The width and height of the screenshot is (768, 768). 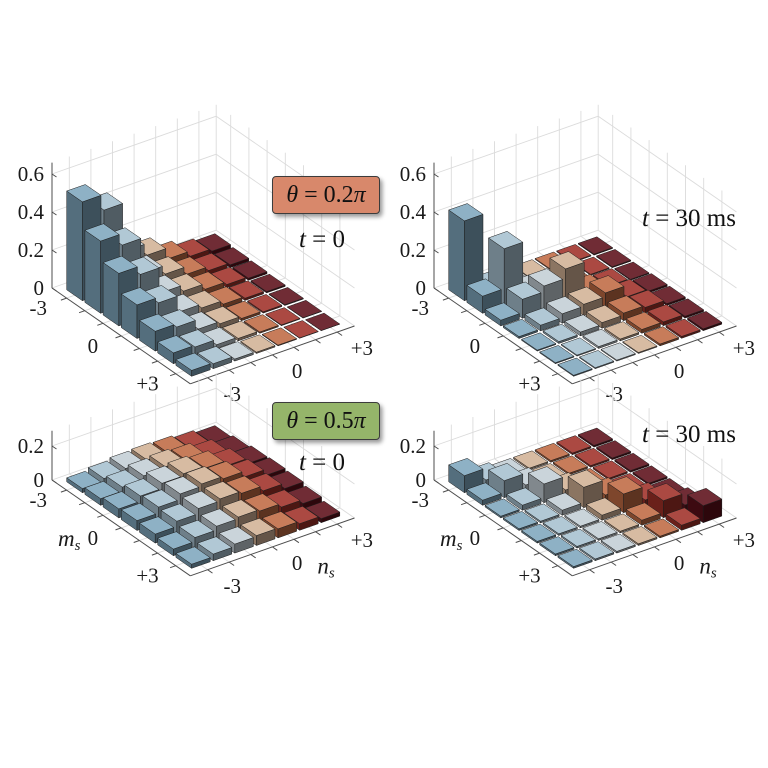 I want to click on theta-0.2pi-label-box: θ = 0.2 π, so click(x=326, y=195).